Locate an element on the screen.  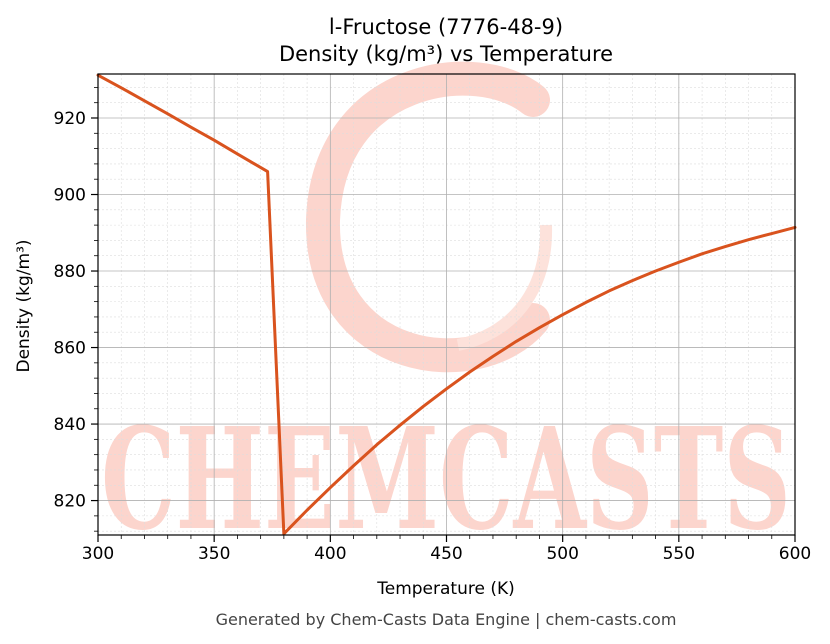
y-tick-label: 920 is located at coordinates (70, 119).